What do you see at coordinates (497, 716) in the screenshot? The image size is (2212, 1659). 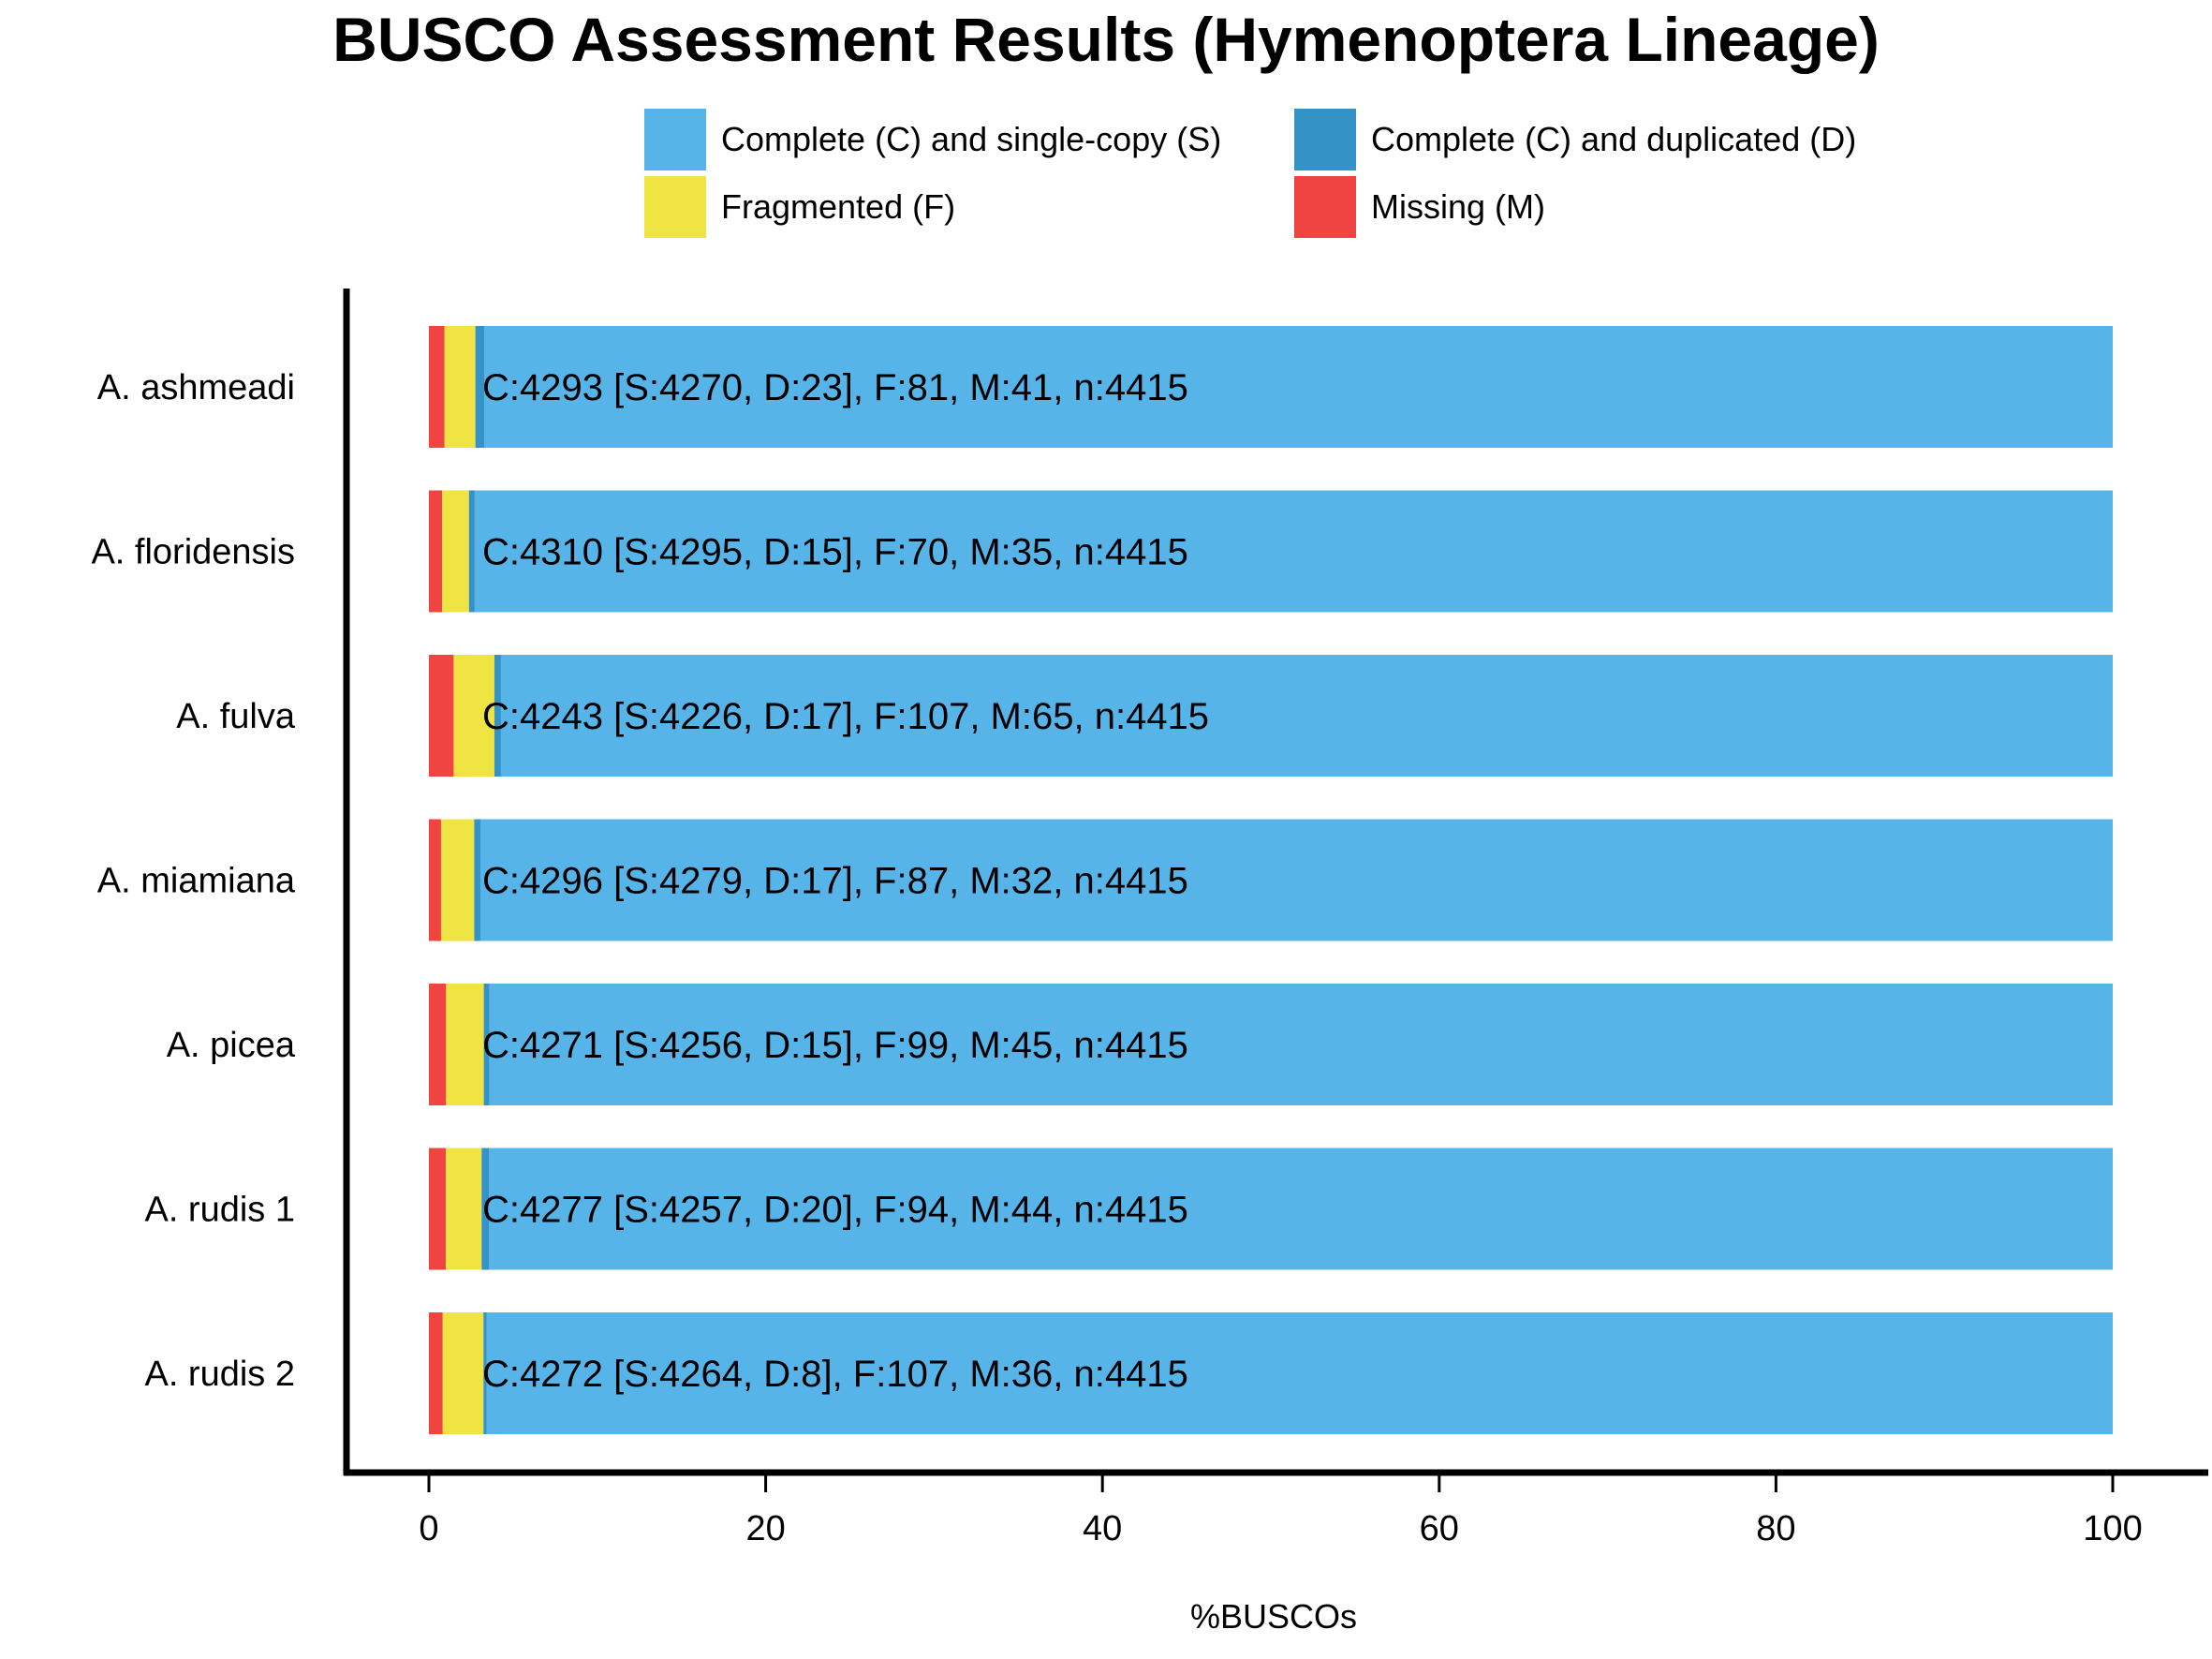 I see `bar-segment-complete-c-and-duplicated-d-a-fulva` at bounding box center [497, 716].